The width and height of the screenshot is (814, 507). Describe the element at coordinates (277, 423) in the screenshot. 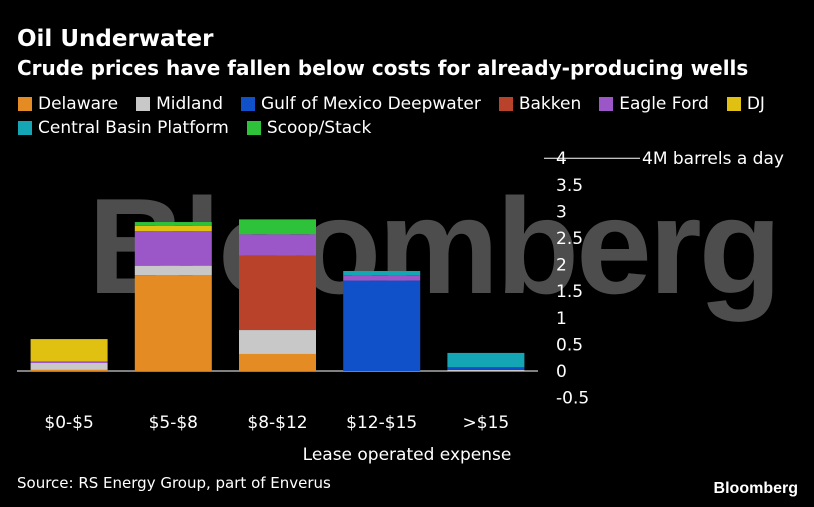

I see `x-tick-label: $8-$12` at that location.